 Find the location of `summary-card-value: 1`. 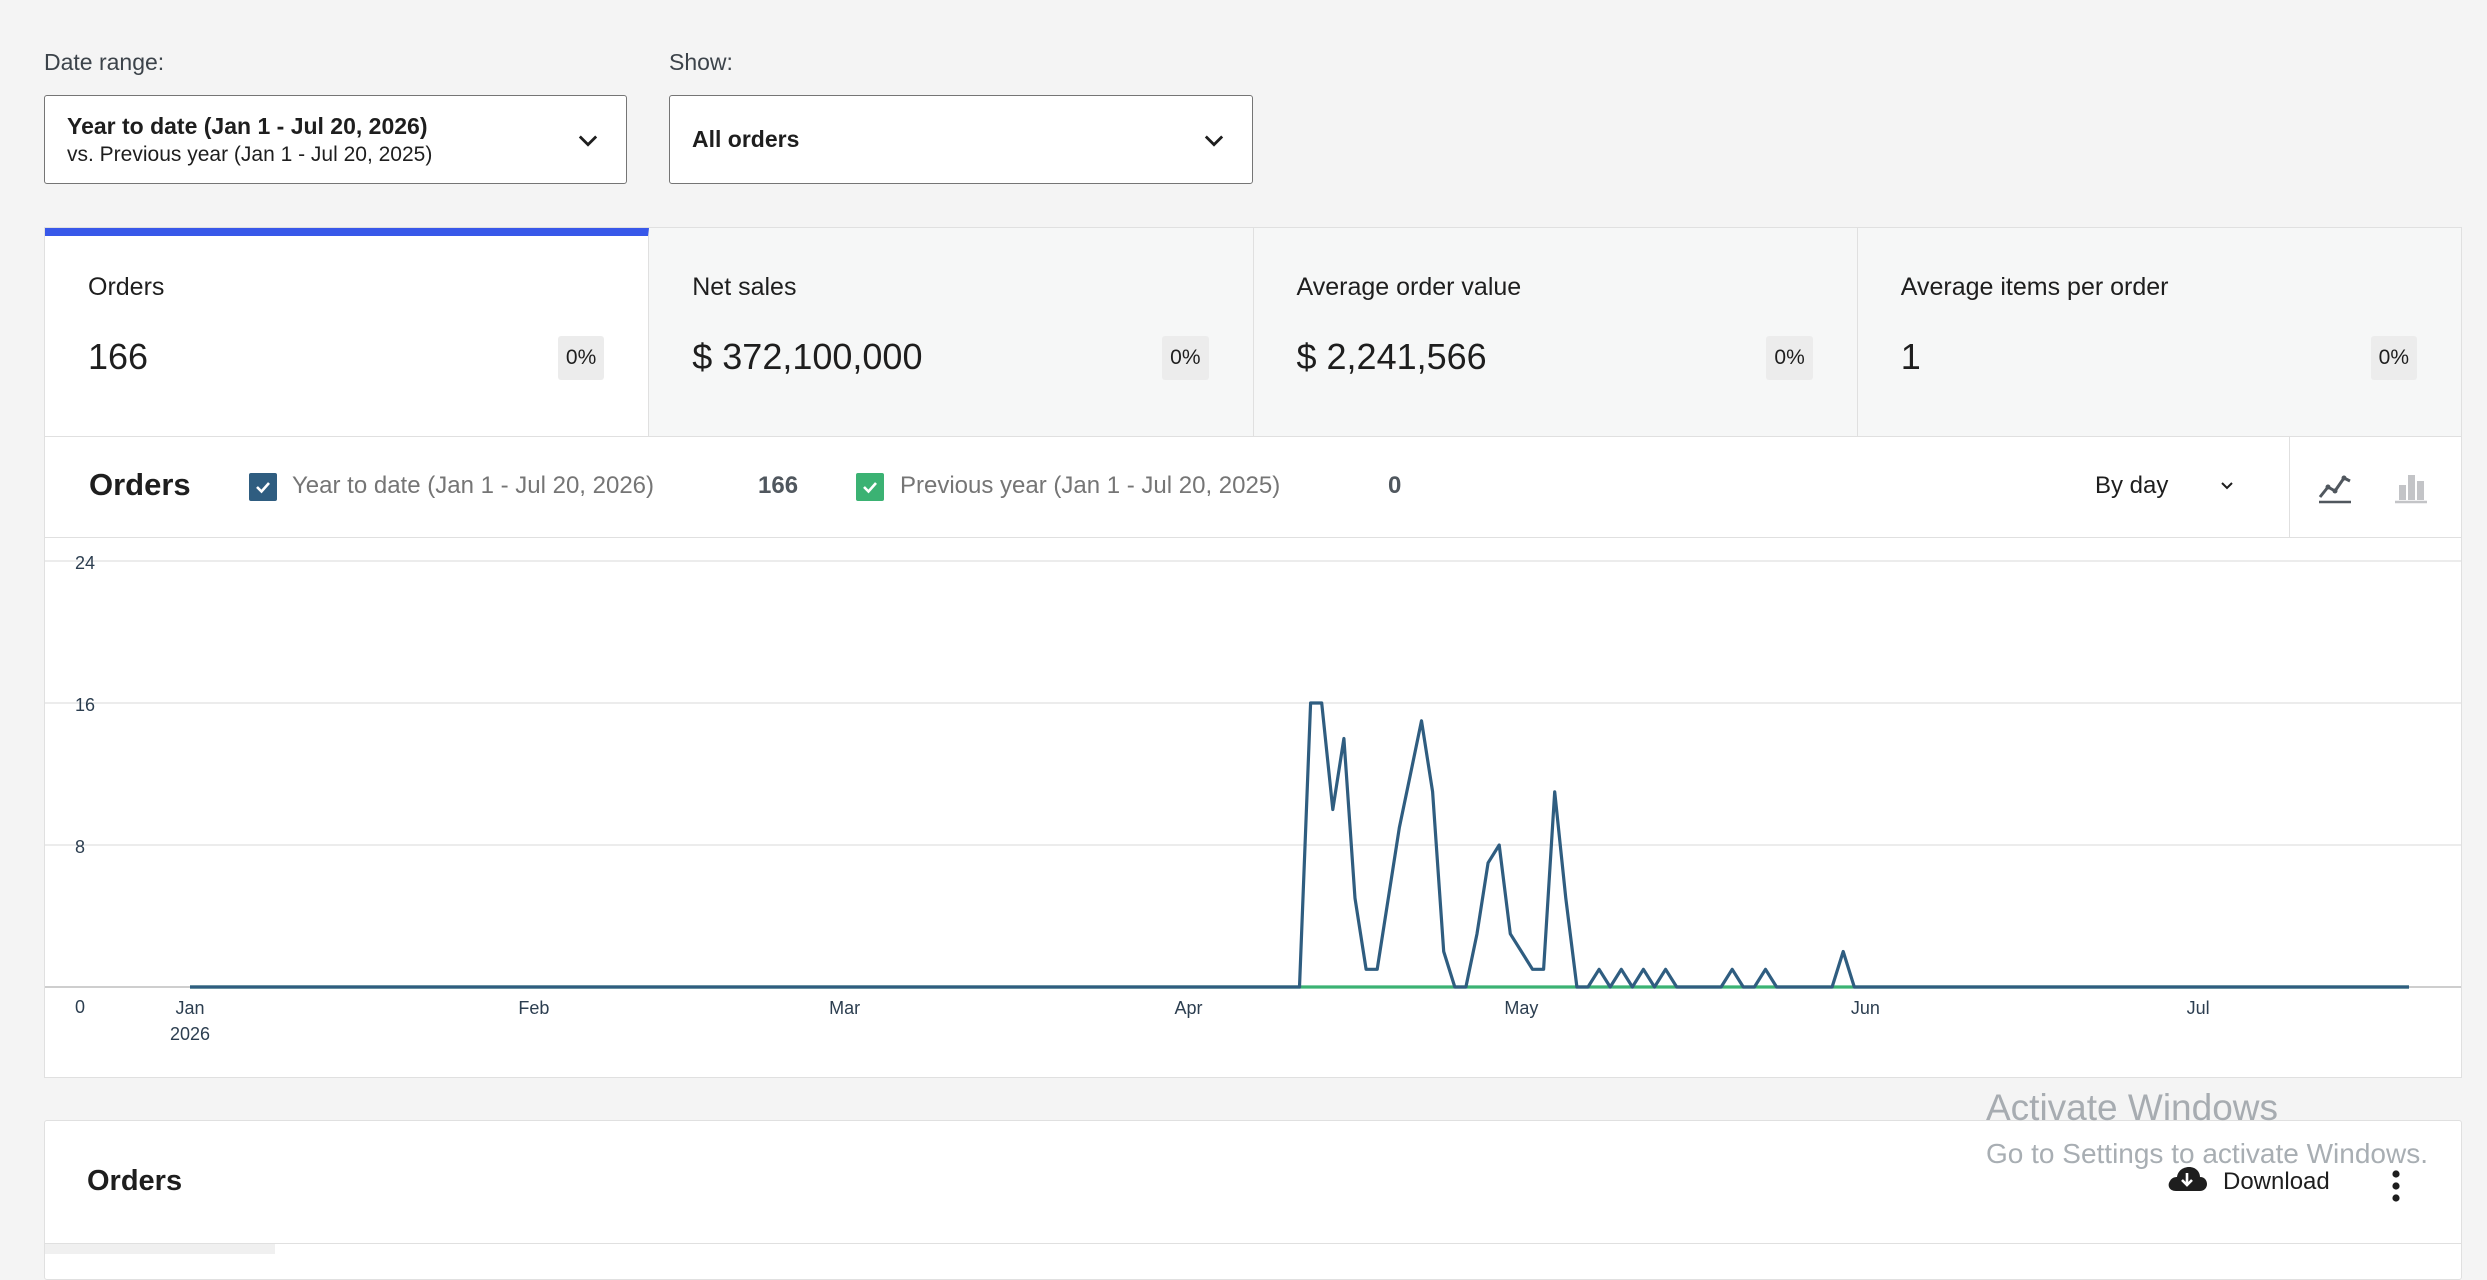

summary-card-value: 1 is located at coordinates (1910, 356).